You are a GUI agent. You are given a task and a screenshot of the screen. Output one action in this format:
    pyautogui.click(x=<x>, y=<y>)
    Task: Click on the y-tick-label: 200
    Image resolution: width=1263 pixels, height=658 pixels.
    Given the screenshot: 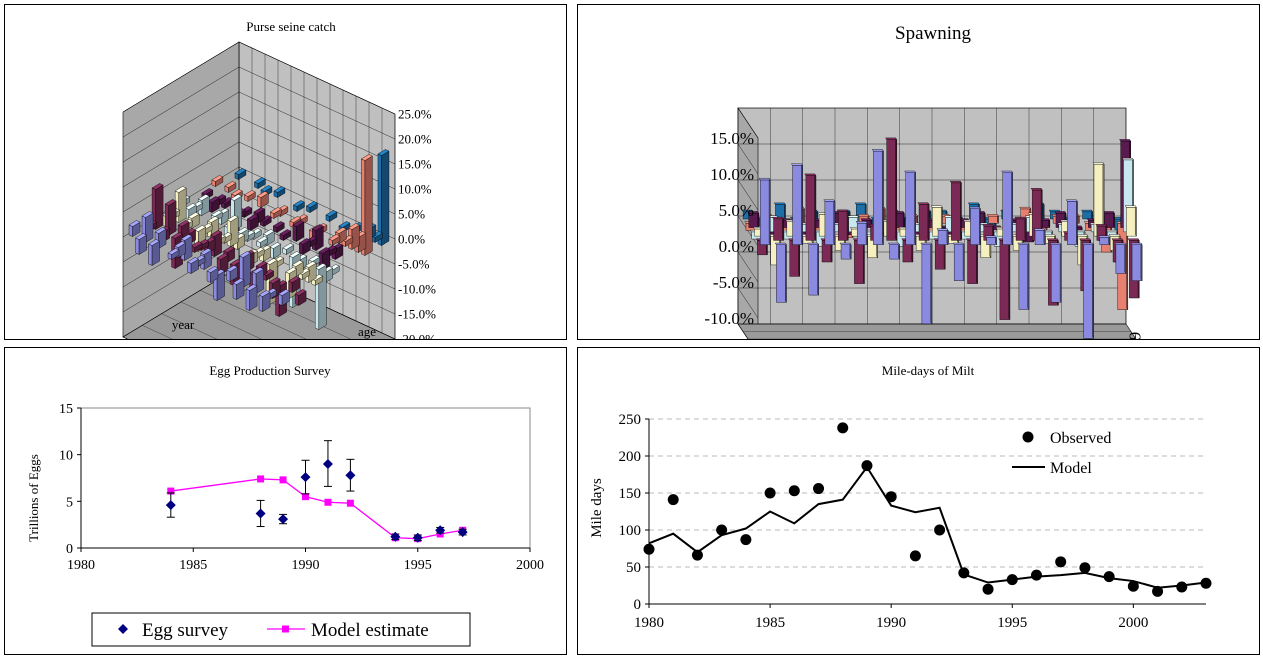 What is the action you would take?
    pyautogui.click(x=630, y=457)
    